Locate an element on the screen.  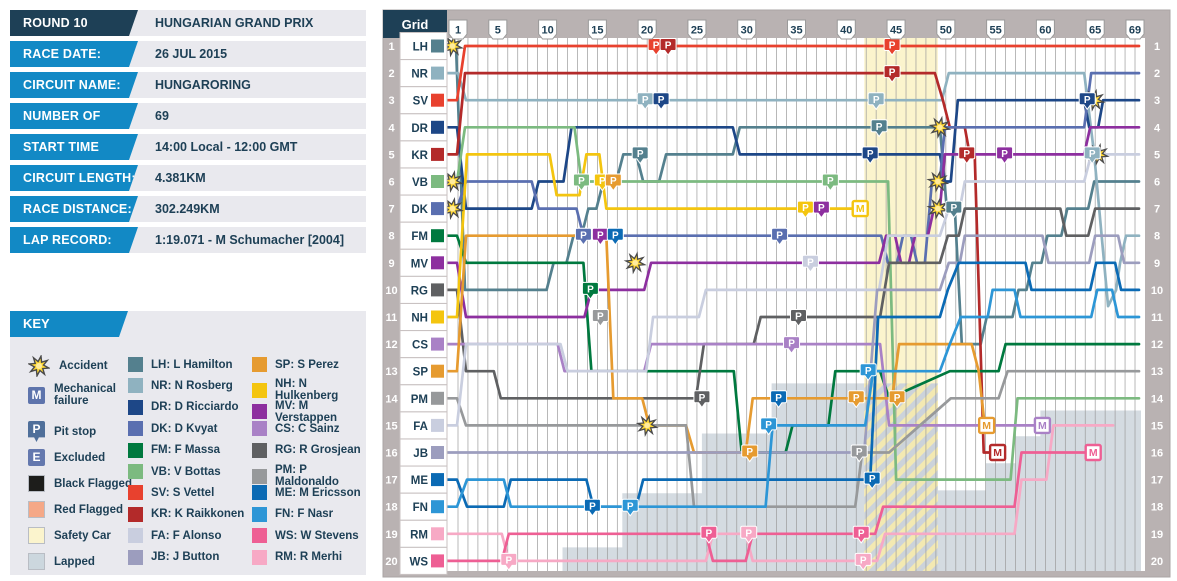
accident-marker-DK is located at coordinates (938, 209).